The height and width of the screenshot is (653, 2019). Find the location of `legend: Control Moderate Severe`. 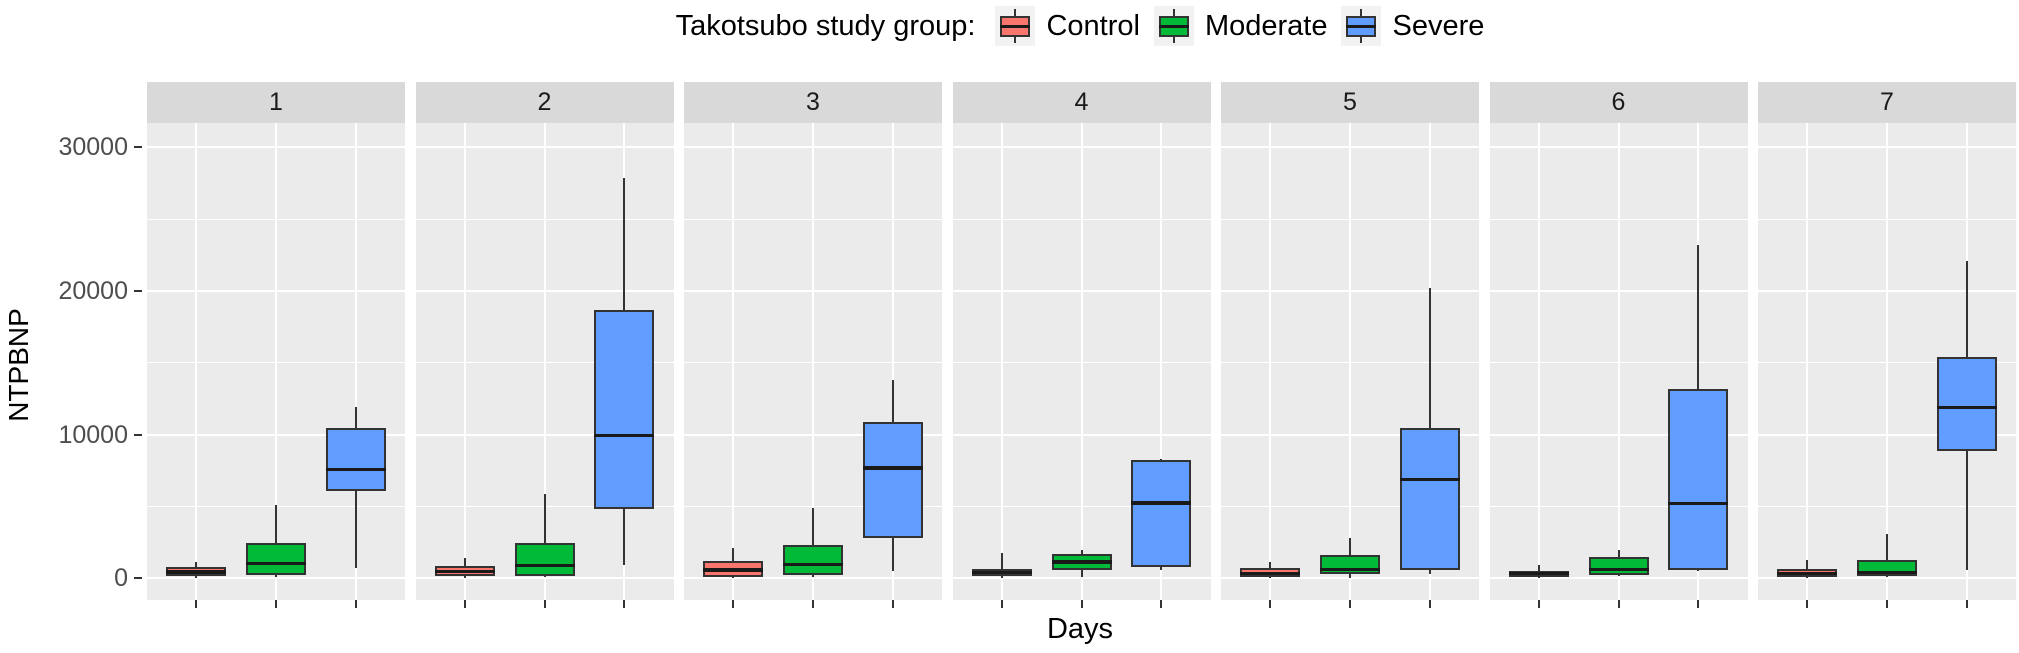

legend: Control Moderate Severe is located at coordinates (1239, 26).